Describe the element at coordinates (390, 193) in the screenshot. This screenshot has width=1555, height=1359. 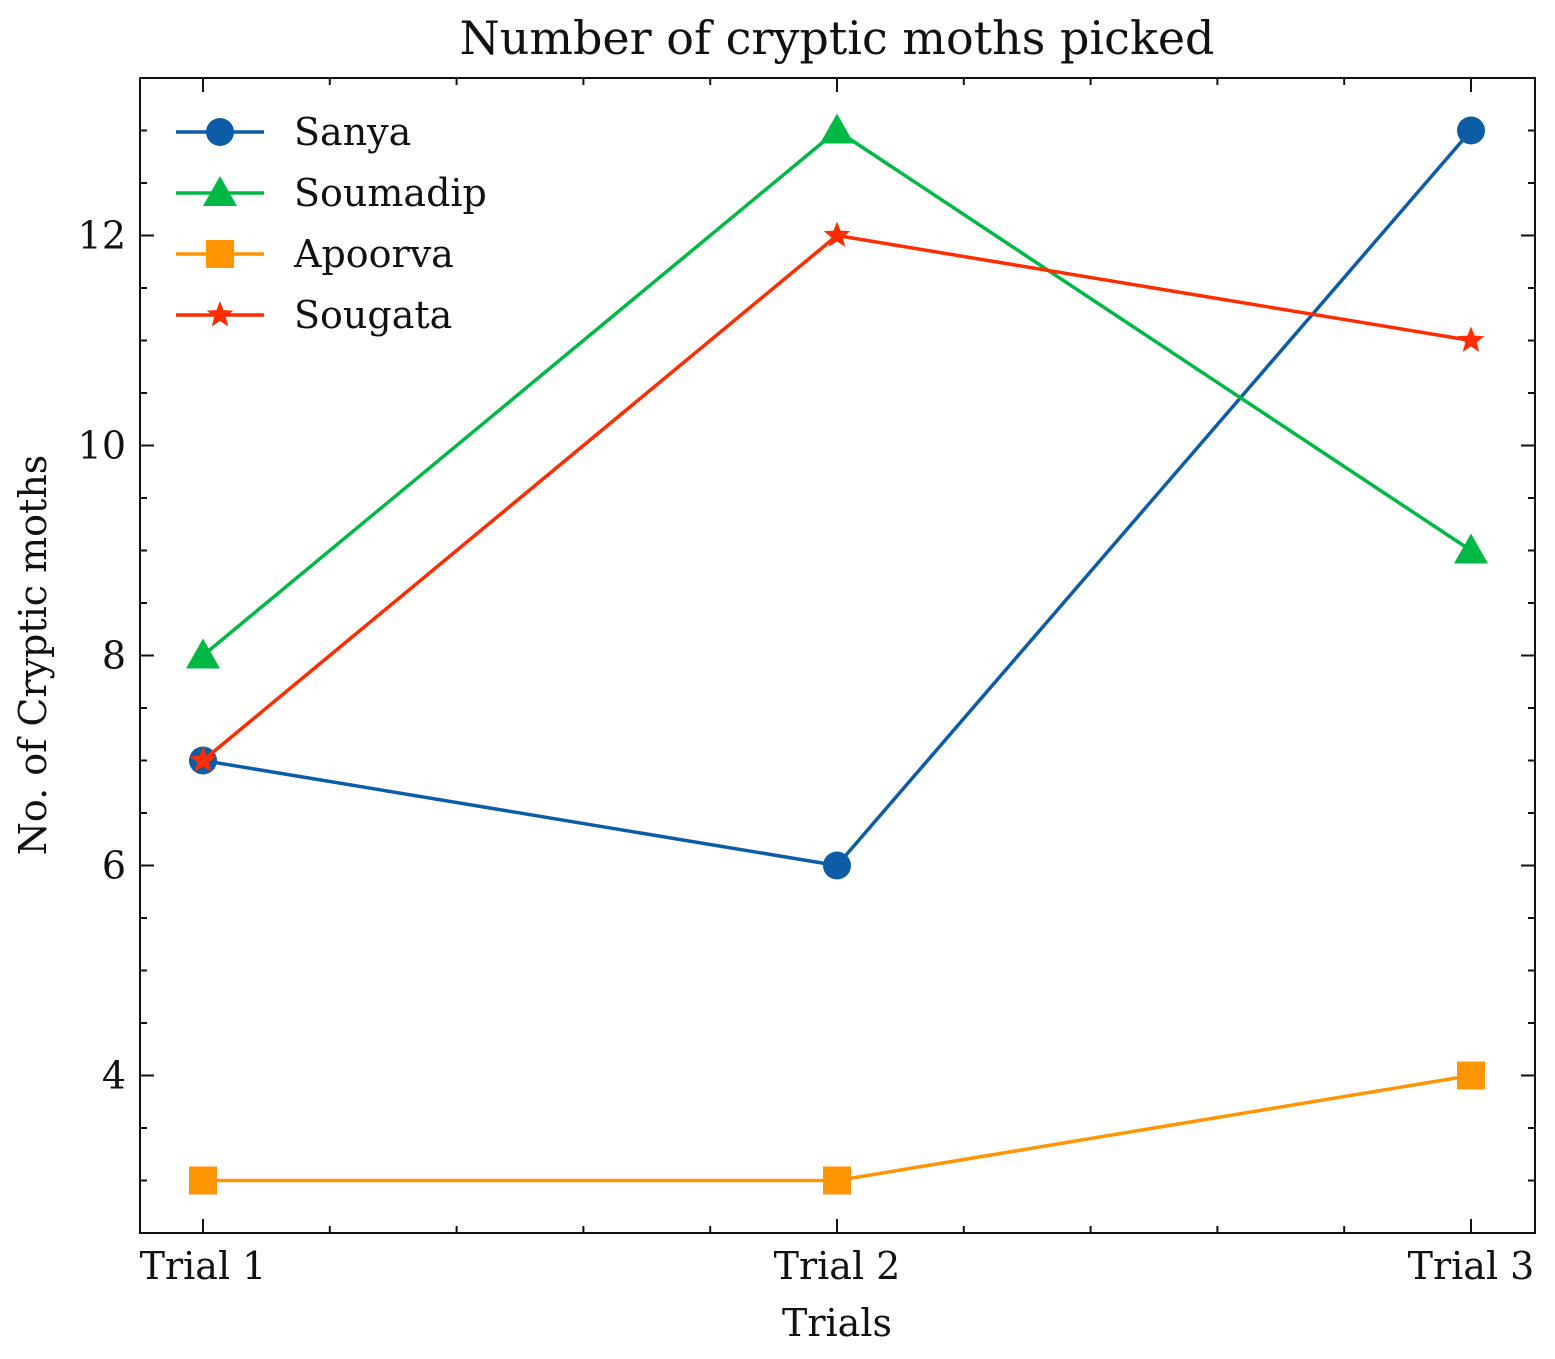
I see `legend-label-soumadip: Soumadip` at that location.